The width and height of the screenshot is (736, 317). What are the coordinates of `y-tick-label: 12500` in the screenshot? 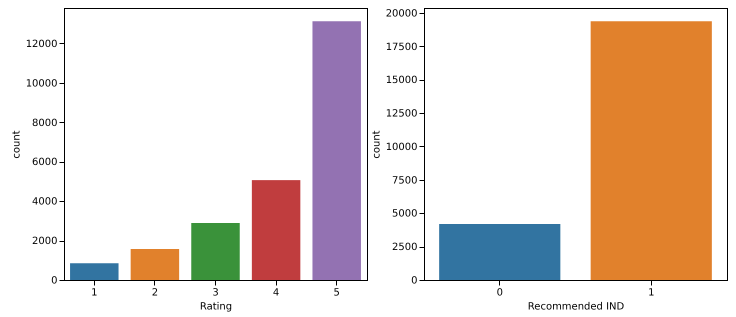 It's located at (402, 114).